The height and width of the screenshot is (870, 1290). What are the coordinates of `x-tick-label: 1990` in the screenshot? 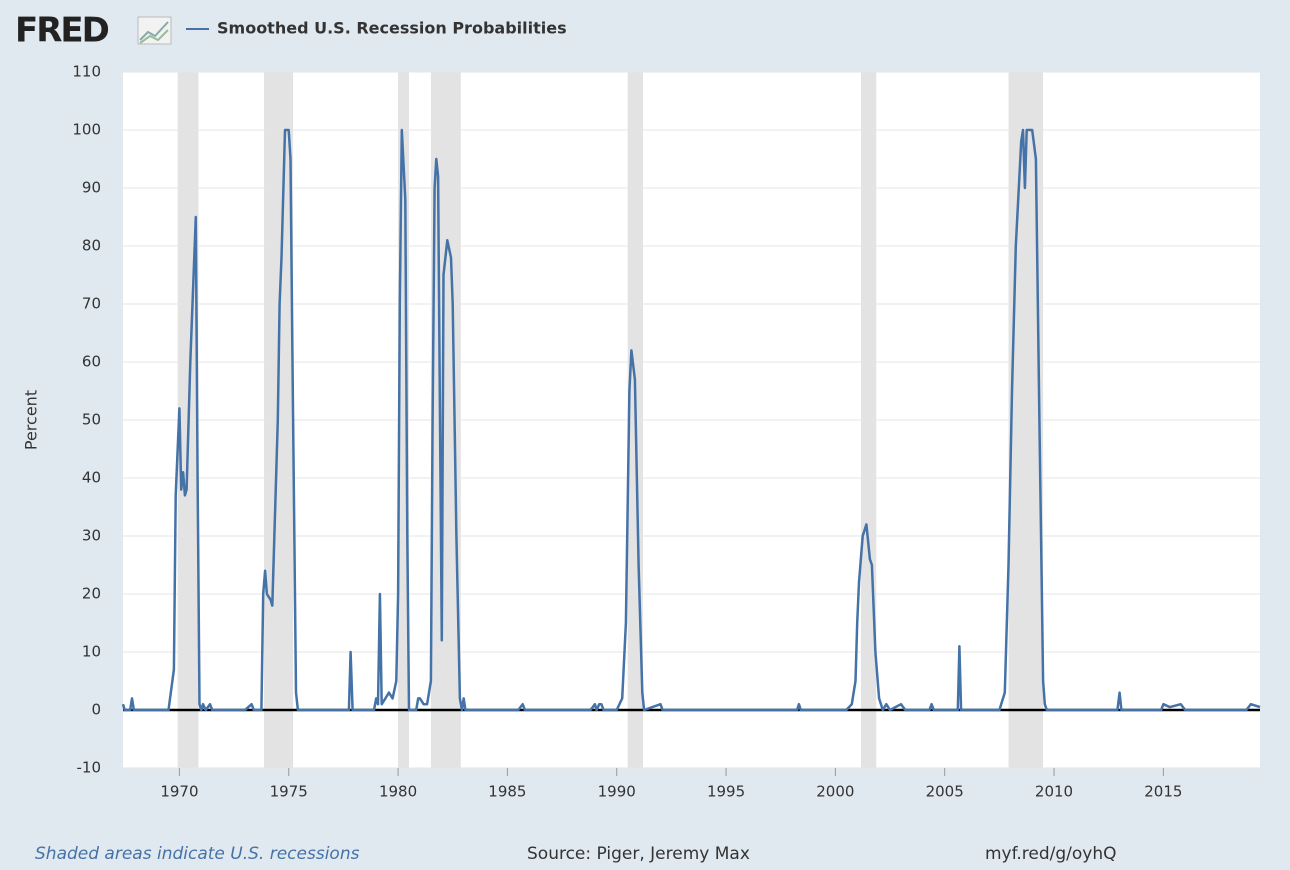 It's located at (617, 792).